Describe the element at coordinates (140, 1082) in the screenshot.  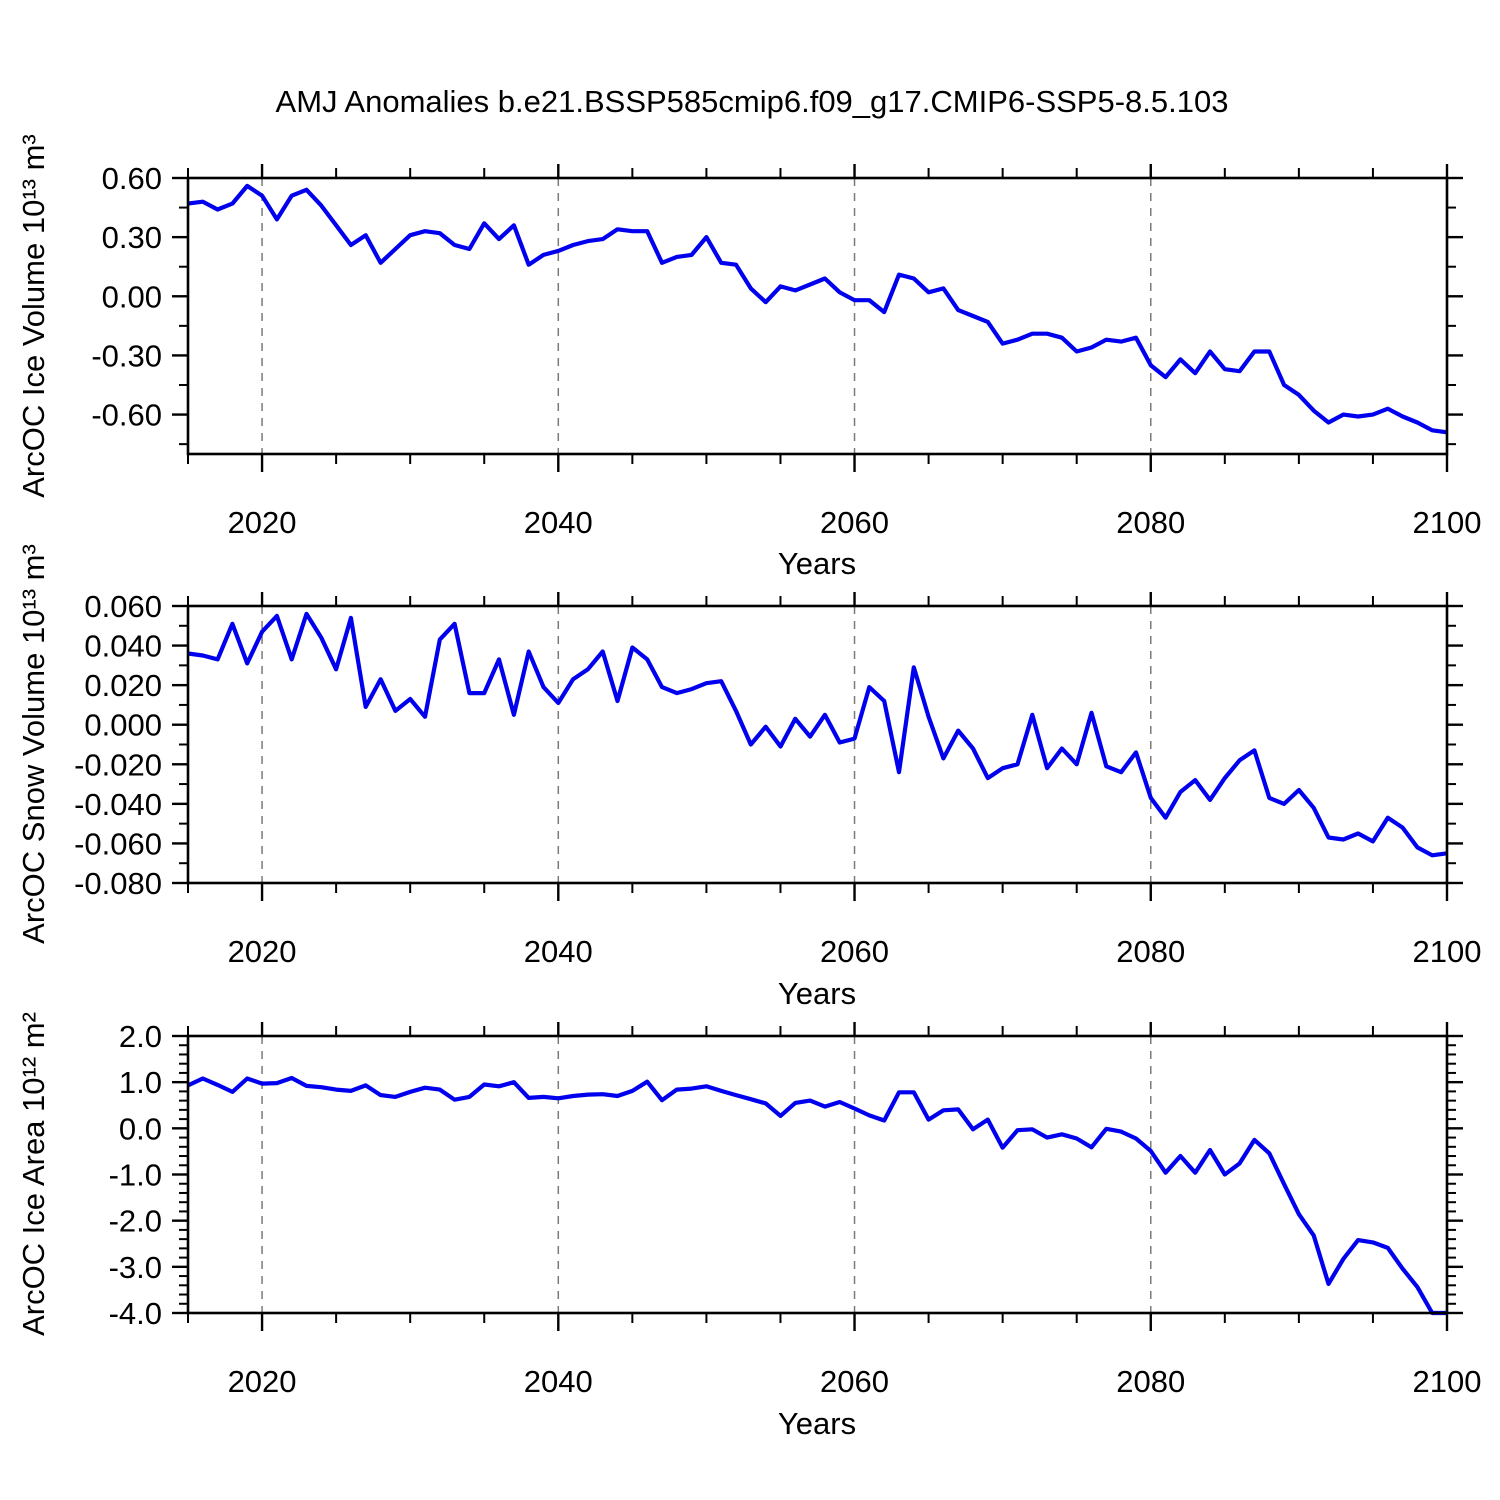
I see `y-tick-label: 1.0` at that location.